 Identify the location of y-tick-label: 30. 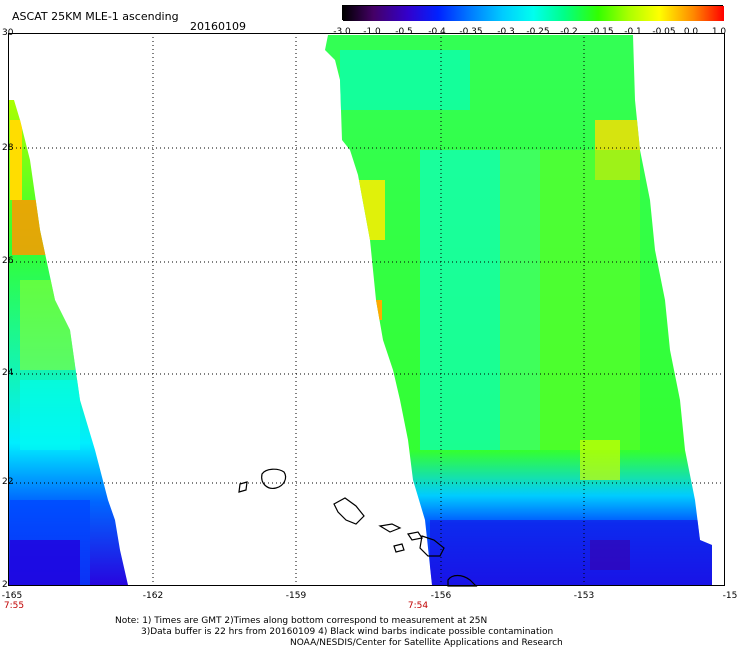
(8, 33).